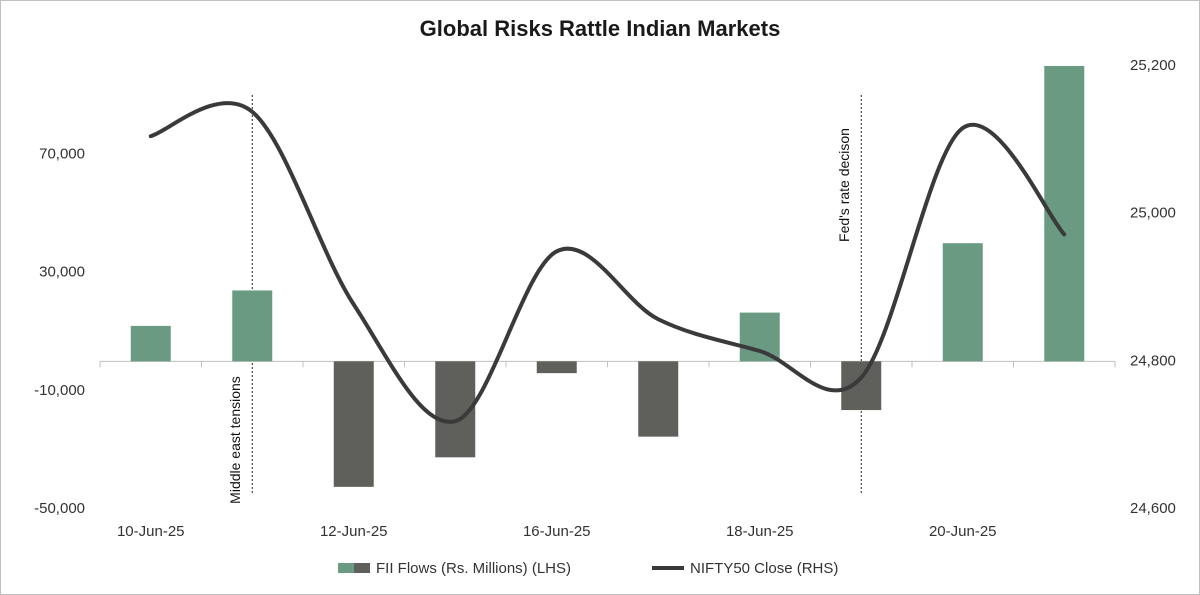  I want to click on x-tick-label: 18-Jun-25, so click(760, 531).